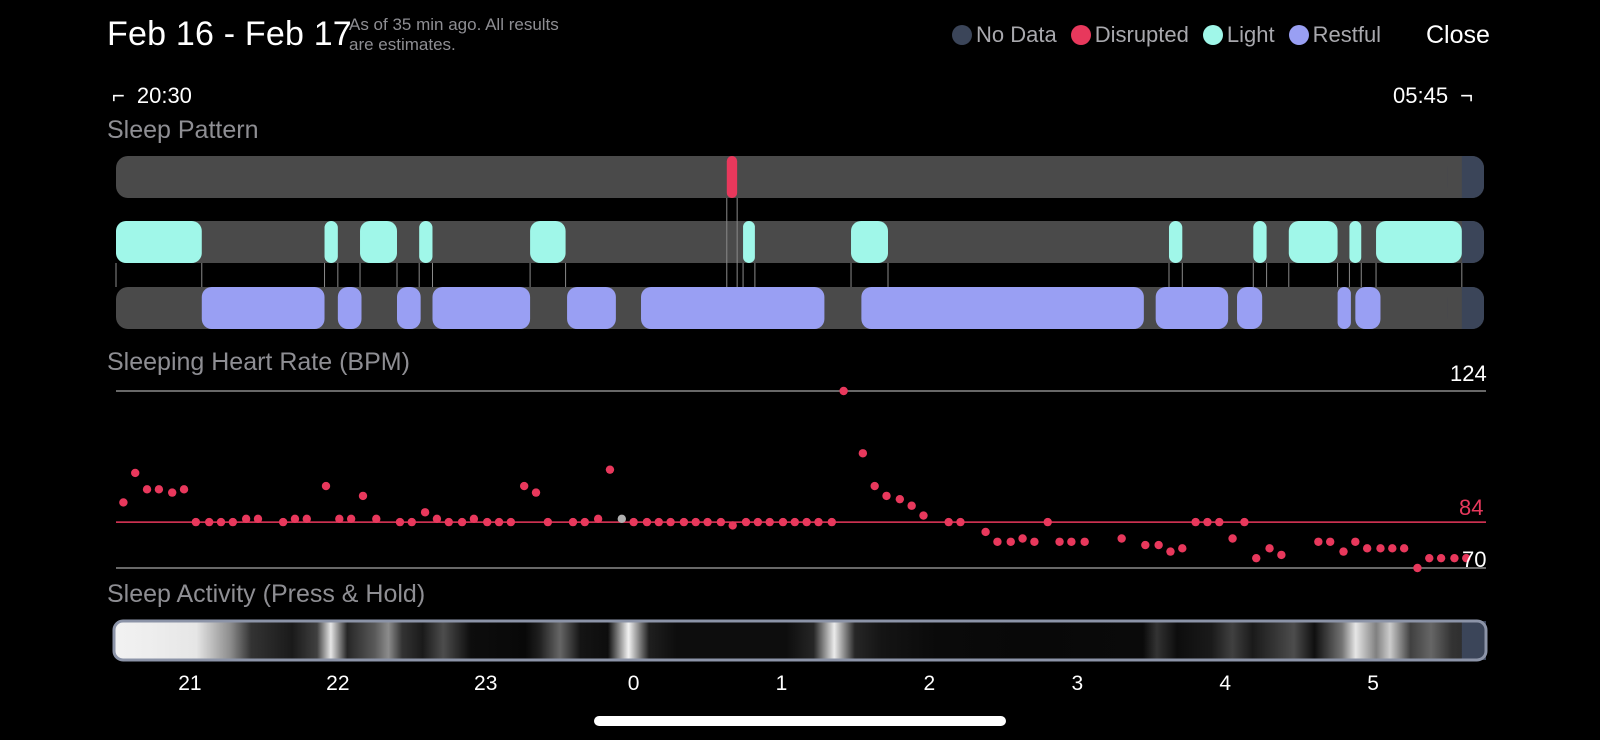 The image size is (1600, 740). Describe the element at coordinates (229, 34) in the screenshot. I see `date-range-title: Feb 16 - Feb 17` at that location.